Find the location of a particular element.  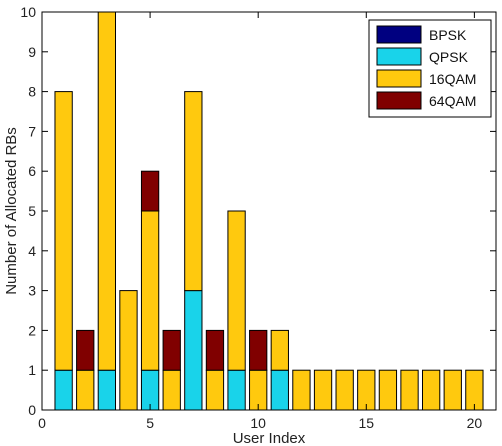

y-tick-label: 4 is located at coordinates (32, 251).